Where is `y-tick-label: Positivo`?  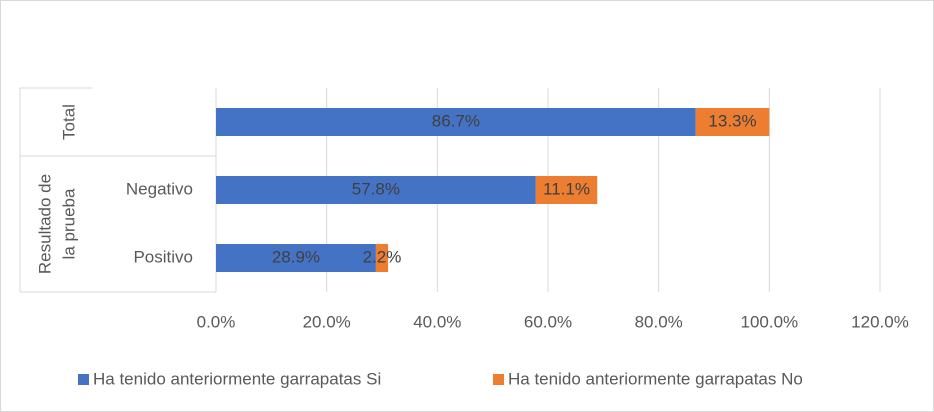 y-tick-label: Positivo is located at coordinates (163, 256).